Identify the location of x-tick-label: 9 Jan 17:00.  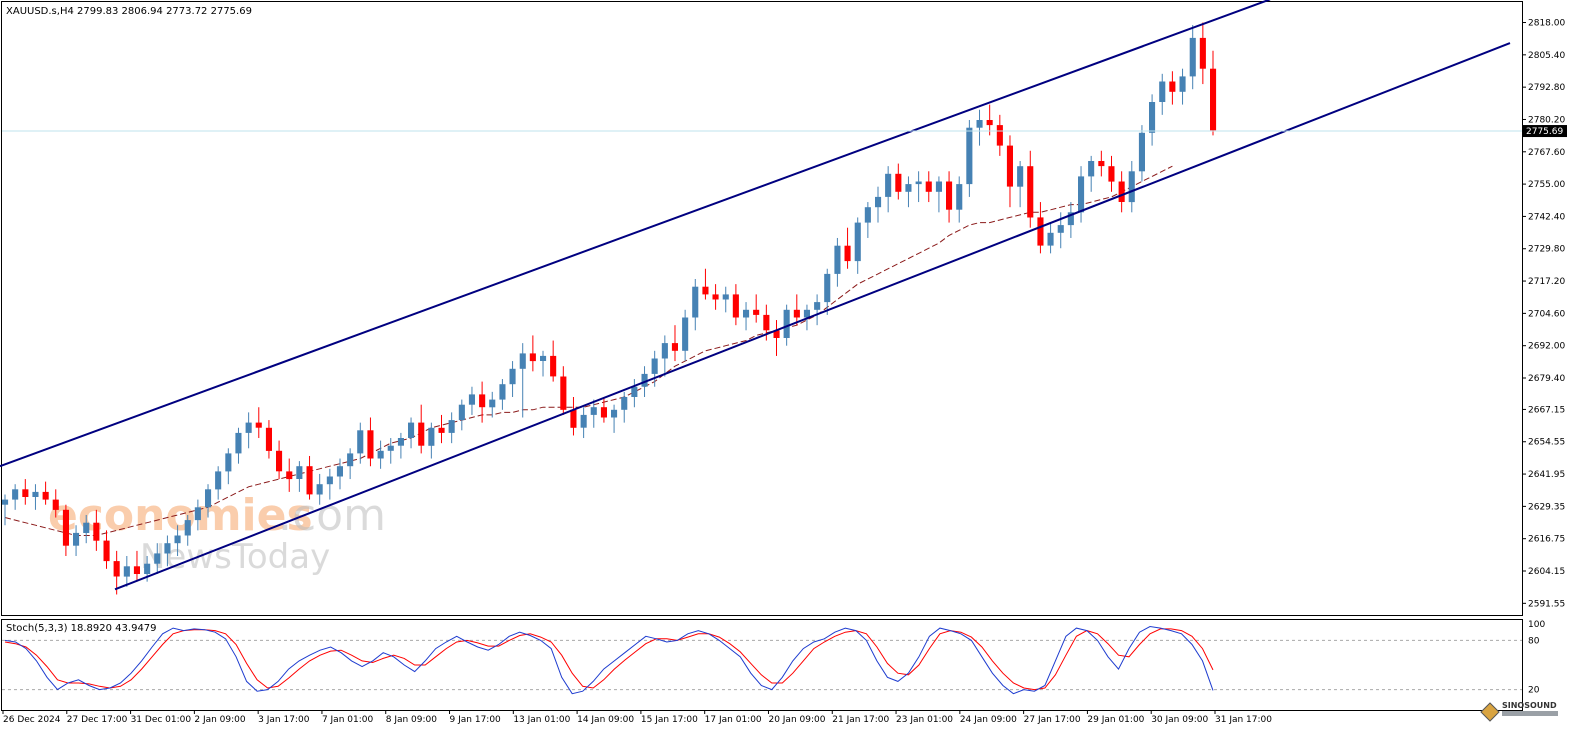
(476, 720).